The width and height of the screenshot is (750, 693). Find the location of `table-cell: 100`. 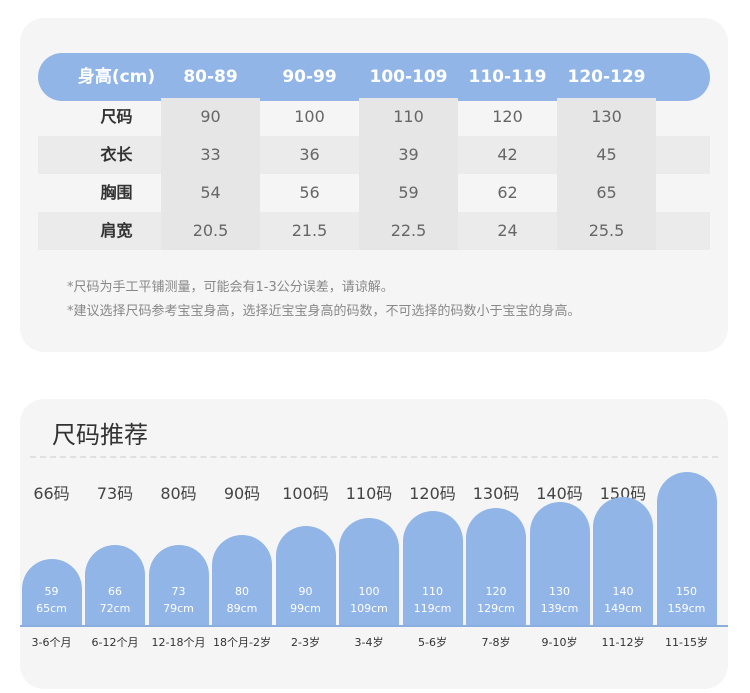

table-cell: 100 is located at coordinates (309, 116).